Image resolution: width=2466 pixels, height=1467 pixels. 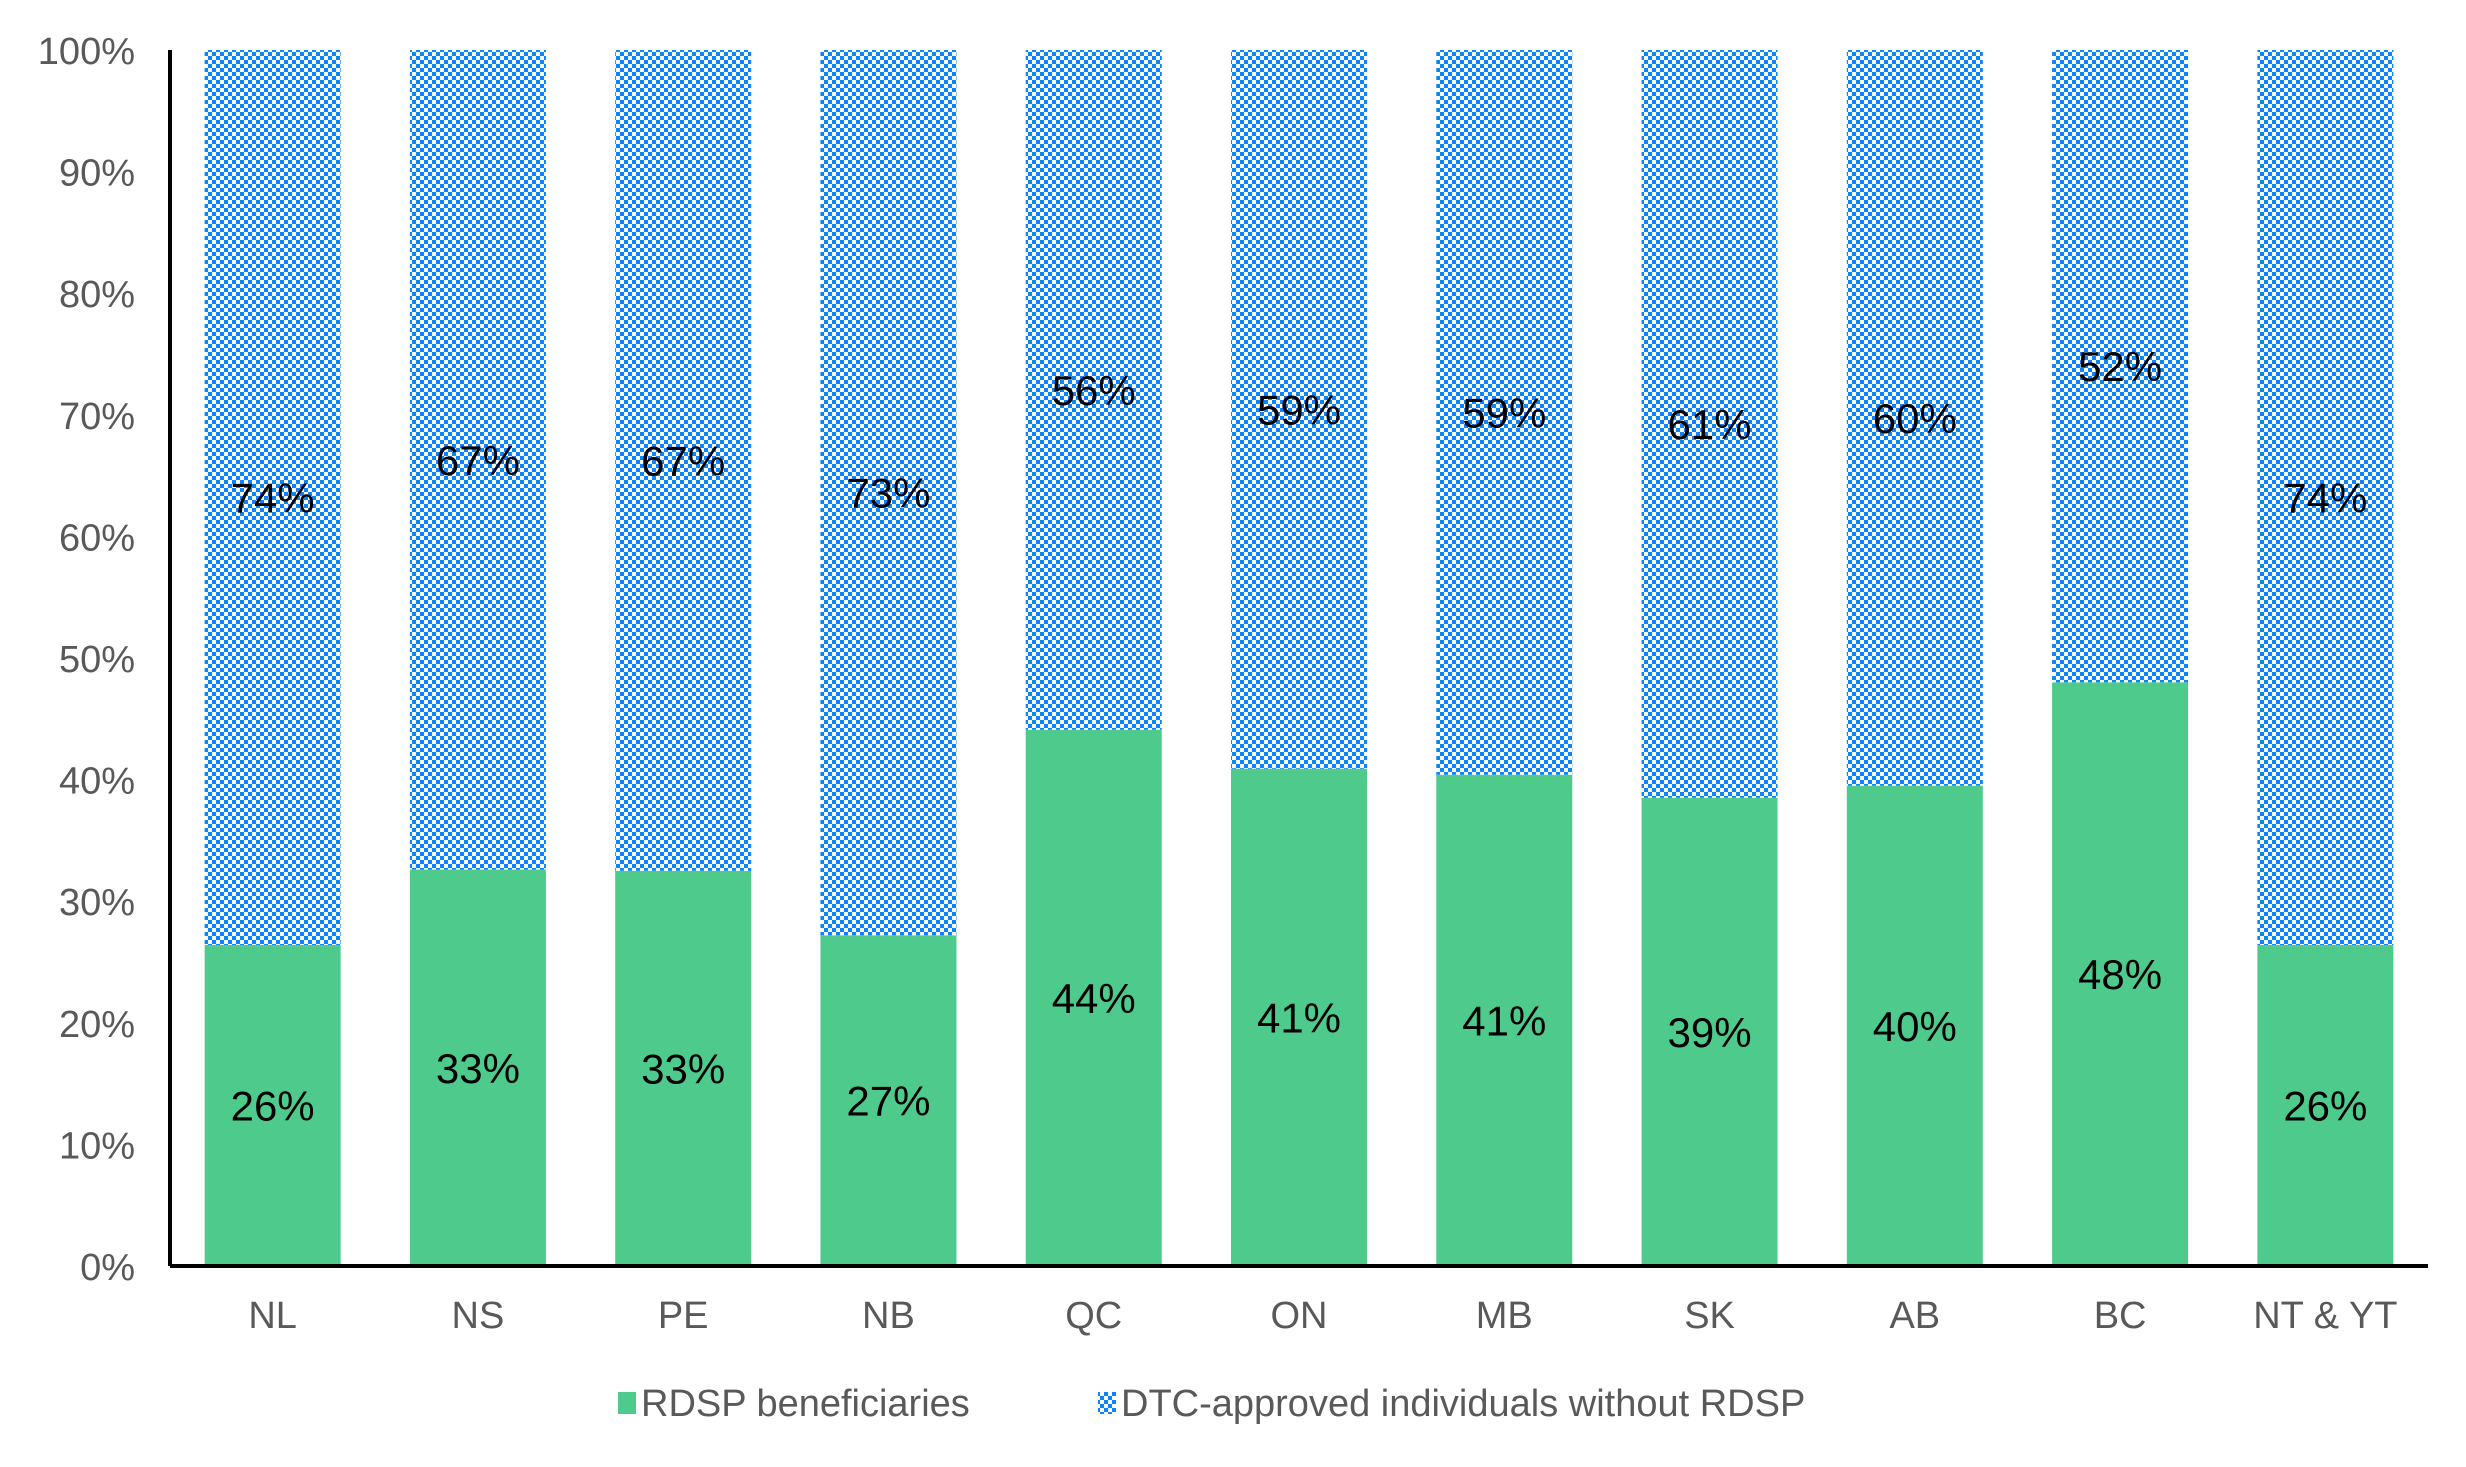 What do you see at coordinates (272, 1316) in the screenshot?
I see `x-tick-label: NL` at bounding box center [272, 1316].